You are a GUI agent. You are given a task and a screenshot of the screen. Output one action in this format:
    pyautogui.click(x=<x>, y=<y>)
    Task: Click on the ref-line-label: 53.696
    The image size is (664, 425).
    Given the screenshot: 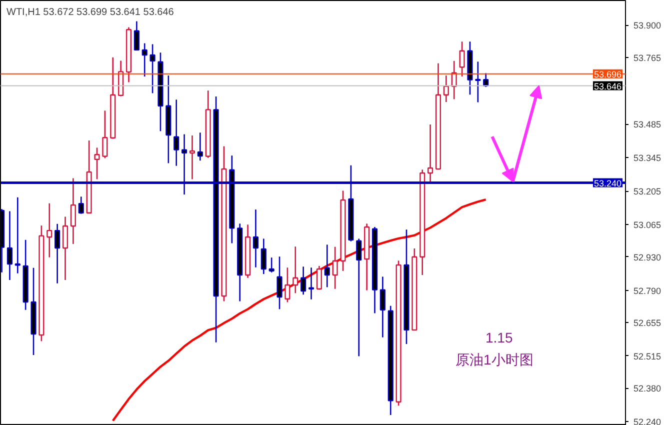 What is the action you would take?
    pyautogui.click(x=608, y=74)
    